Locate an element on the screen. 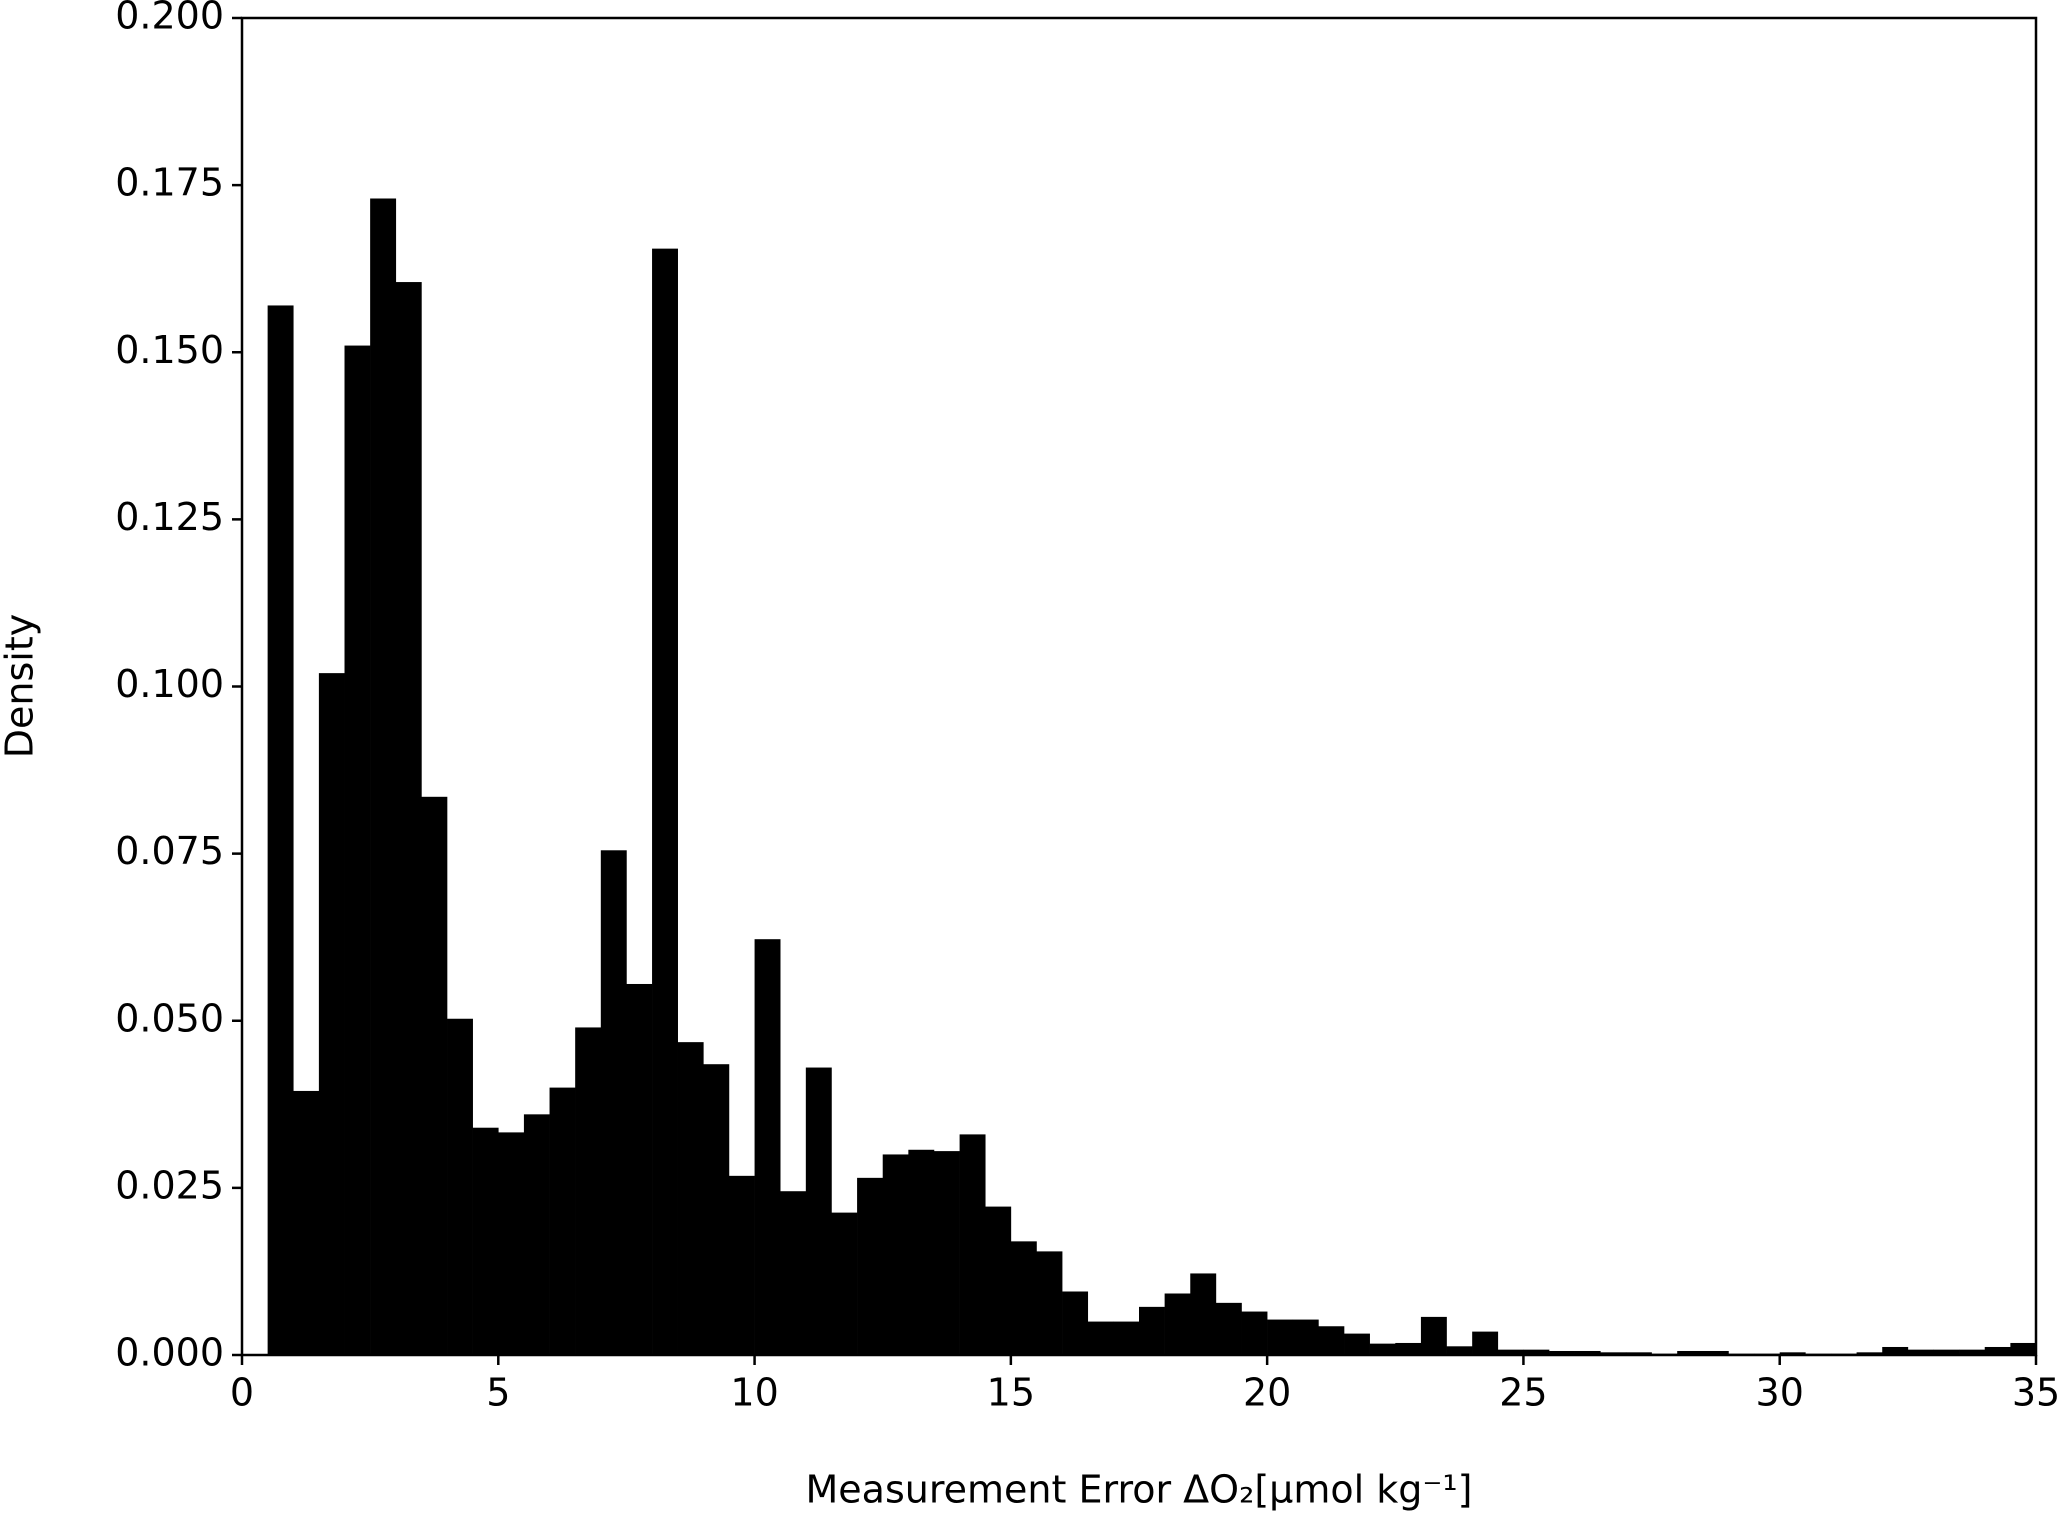 Image resolution: width=2066 pixels, height=1518 pixels. x-tick-label: 5 is located at coordinates (498, 1393).